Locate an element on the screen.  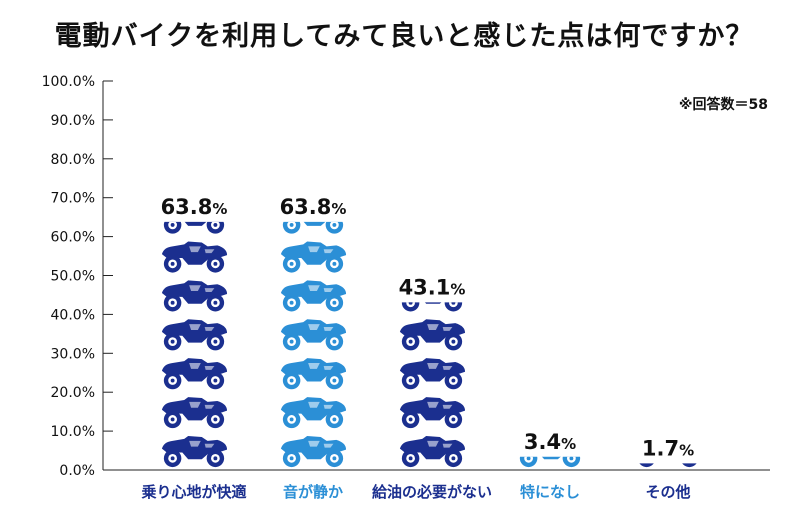
bar-value-label: 43.1% is located at coordinates (432, 287).